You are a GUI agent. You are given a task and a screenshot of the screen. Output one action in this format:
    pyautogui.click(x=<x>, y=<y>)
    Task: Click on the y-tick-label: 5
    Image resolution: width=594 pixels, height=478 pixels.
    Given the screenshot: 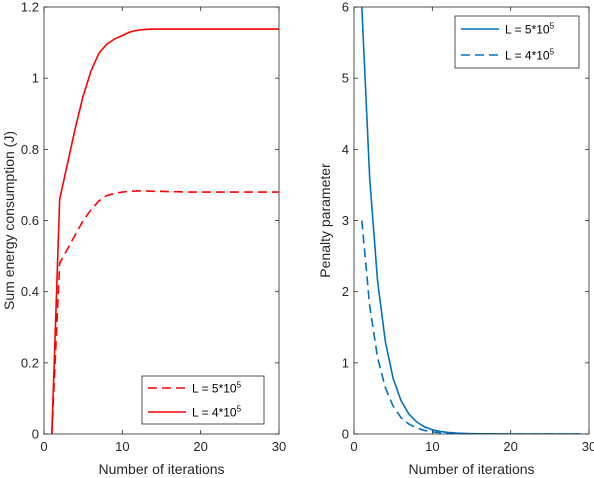 What is the action you would take?
    pyautogui.click(x=345, y=78)
    